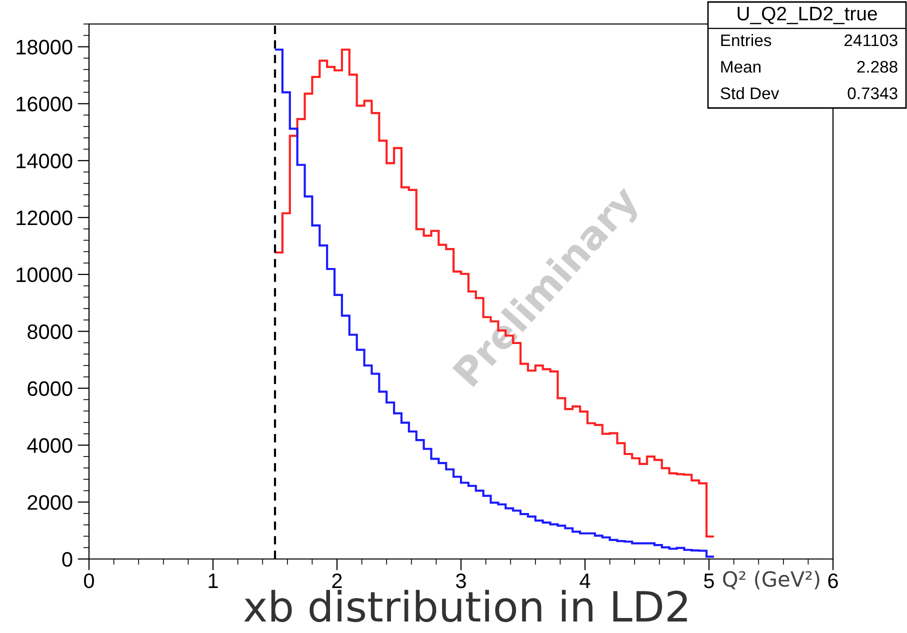 The height and width of the screenshot is (633, 907). Describe the element at coordinates (44, 47) in the screenshot. I see `y-tick-label: 18000` at that location.